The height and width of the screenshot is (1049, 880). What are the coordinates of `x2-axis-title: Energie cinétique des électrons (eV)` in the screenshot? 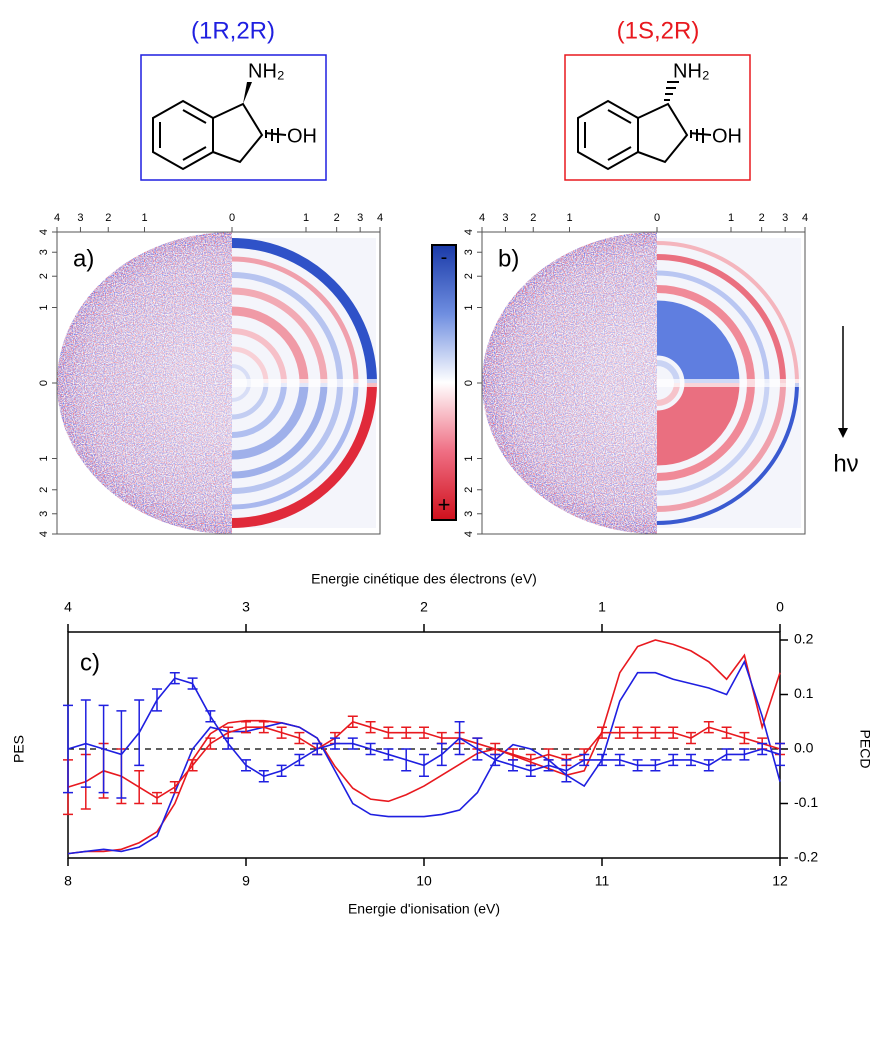 It's located at (424, 579).